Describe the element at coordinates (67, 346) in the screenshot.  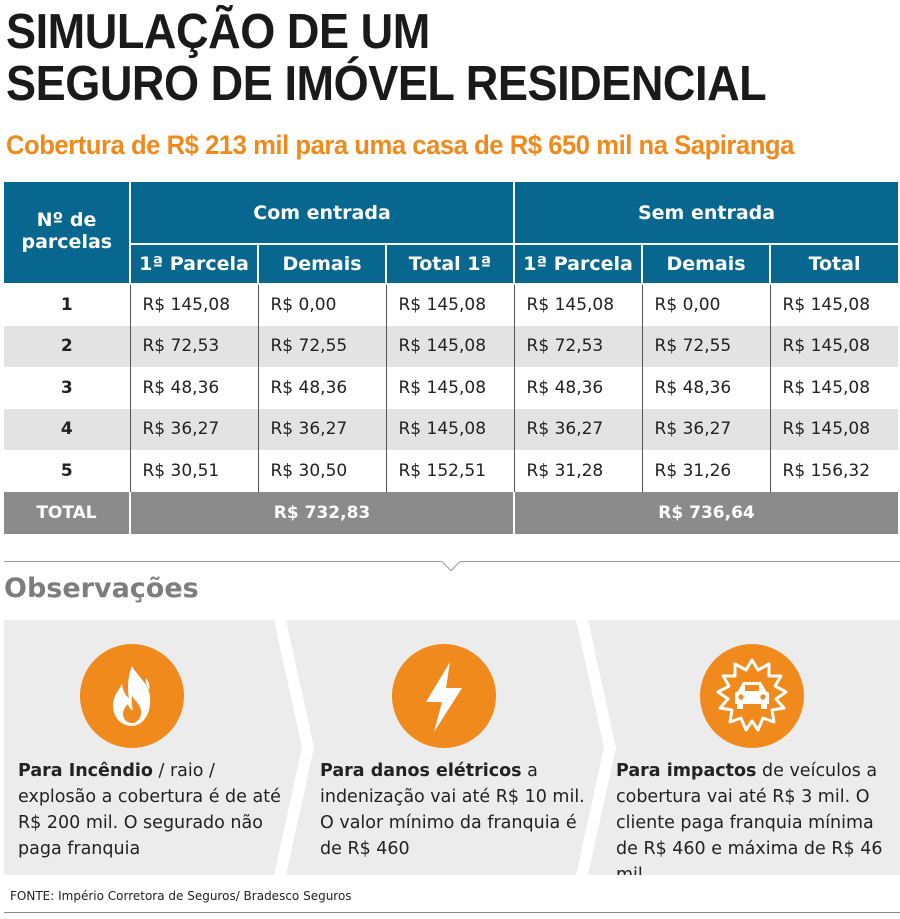
I see `row-number: 2` at that location.